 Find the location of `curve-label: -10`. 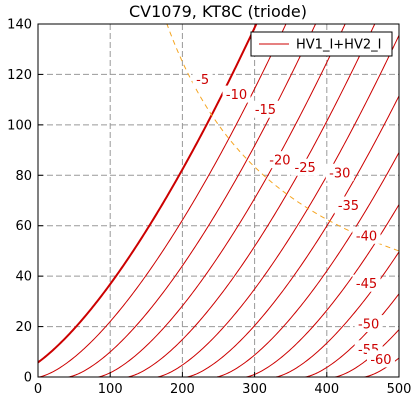

curve-label: -10 is located at coordinates (236, 95).